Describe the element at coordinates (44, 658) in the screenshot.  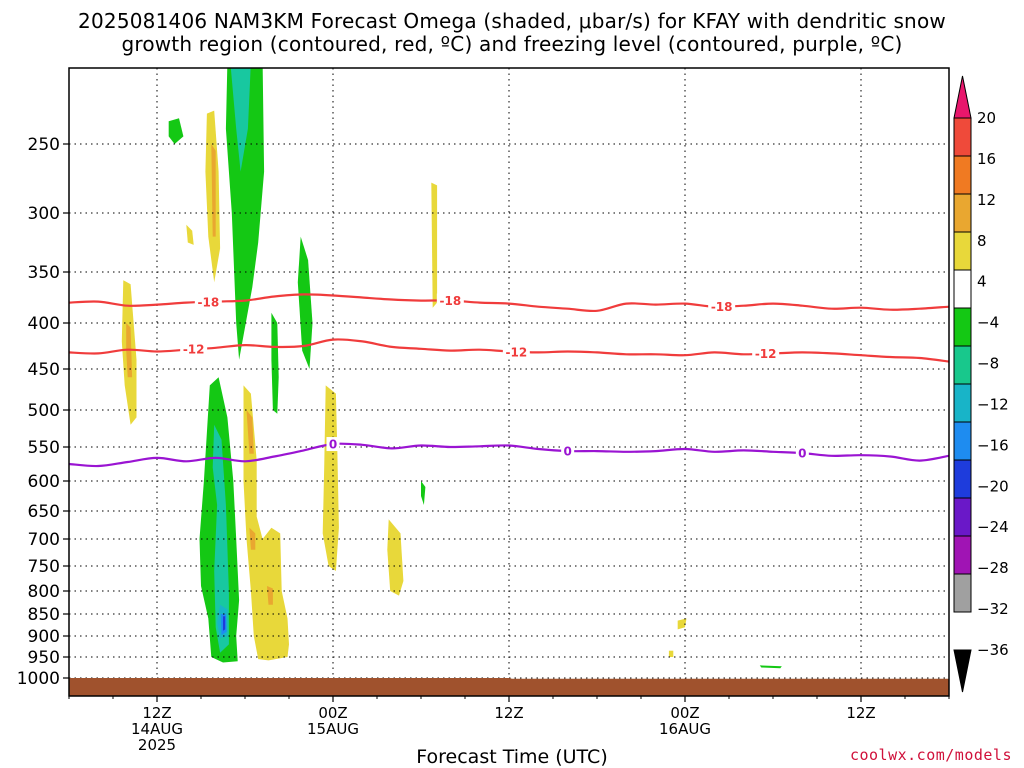
I see `y-tick-label: 950` at that location.